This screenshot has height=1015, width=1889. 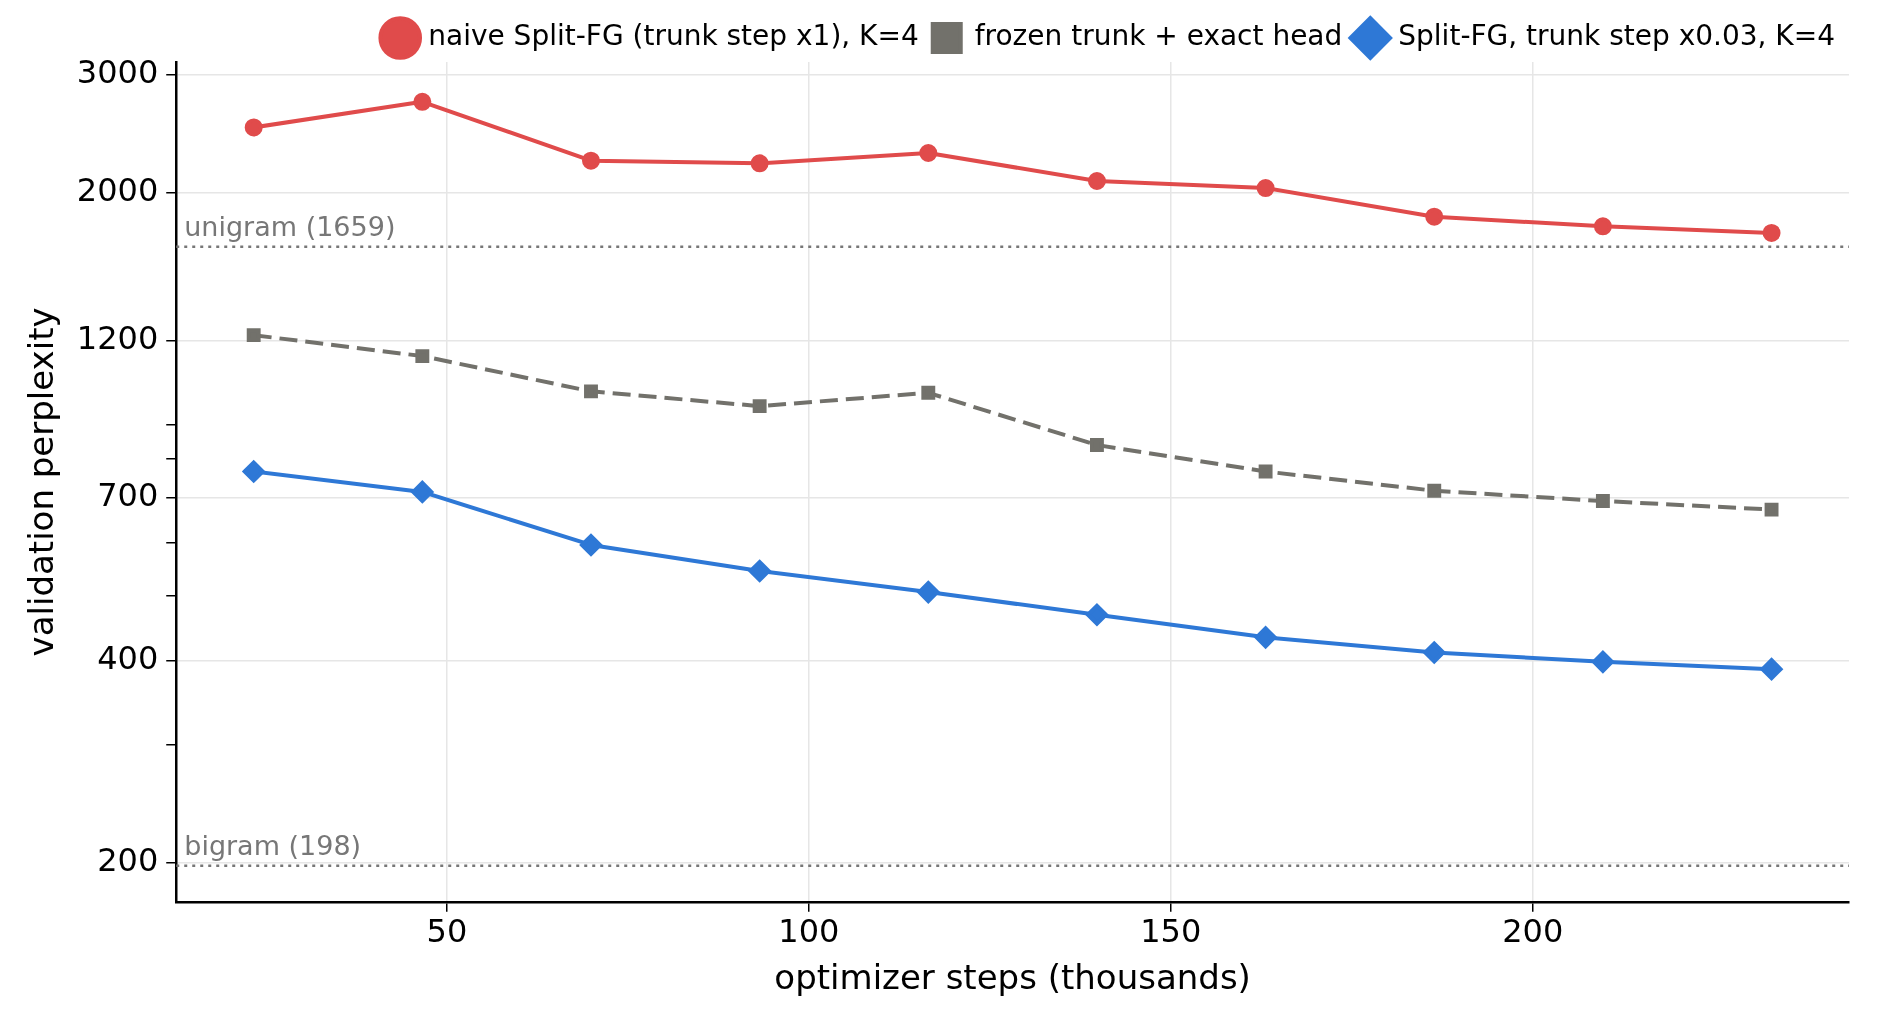 What do you see at coordinates (117, 338) in the screenshot?
I see `y-tick-label: 1200` at bounding box center [117, 338].